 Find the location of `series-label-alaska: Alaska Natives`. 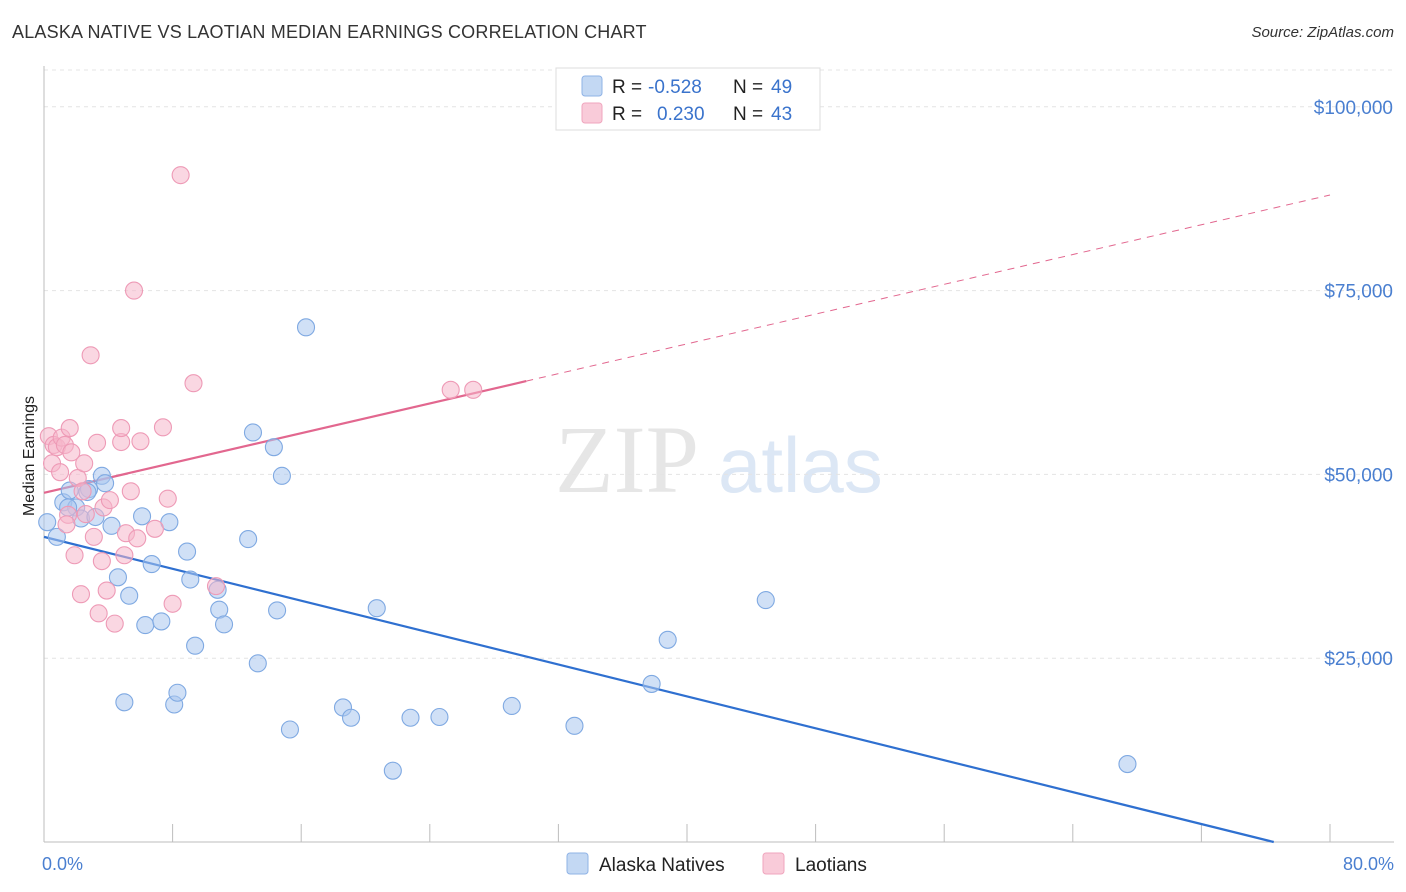

series-label-alaska: Alaska Natives is located at coordinates (662, 865).